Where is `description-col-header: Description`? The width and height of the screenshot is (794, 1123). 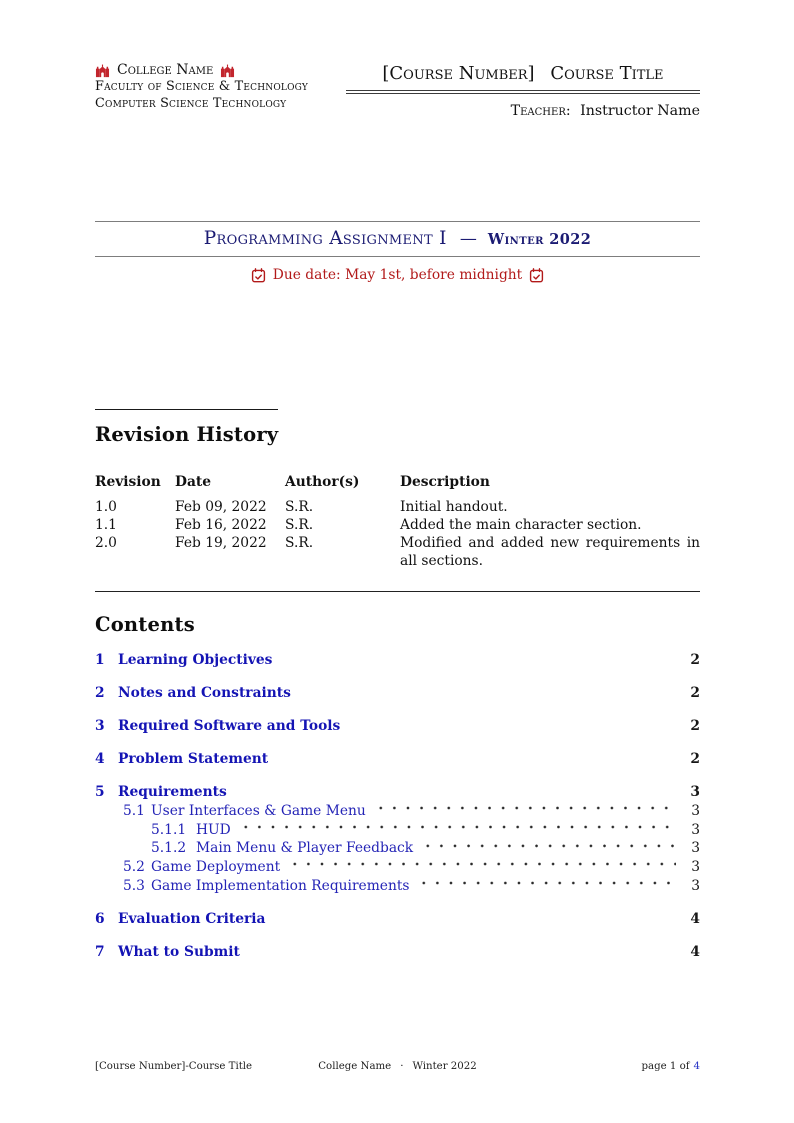
description-col-header: Description is located at coordinates (445, 482).